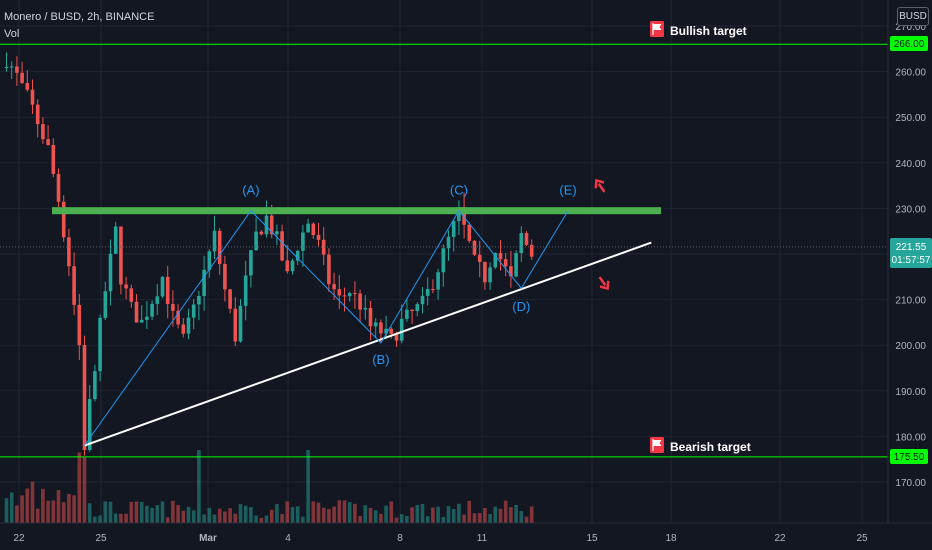  I want to click on wave-label: (C), so click(459, 190).